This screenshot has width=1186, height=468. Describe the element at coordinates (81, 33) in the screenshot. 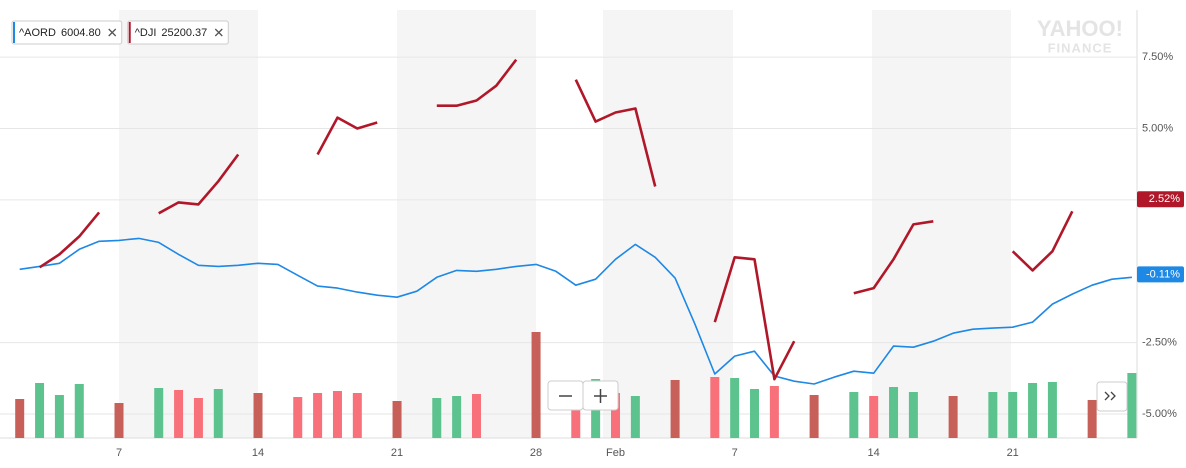

I see `legend-quote: 6004.80` at that location.